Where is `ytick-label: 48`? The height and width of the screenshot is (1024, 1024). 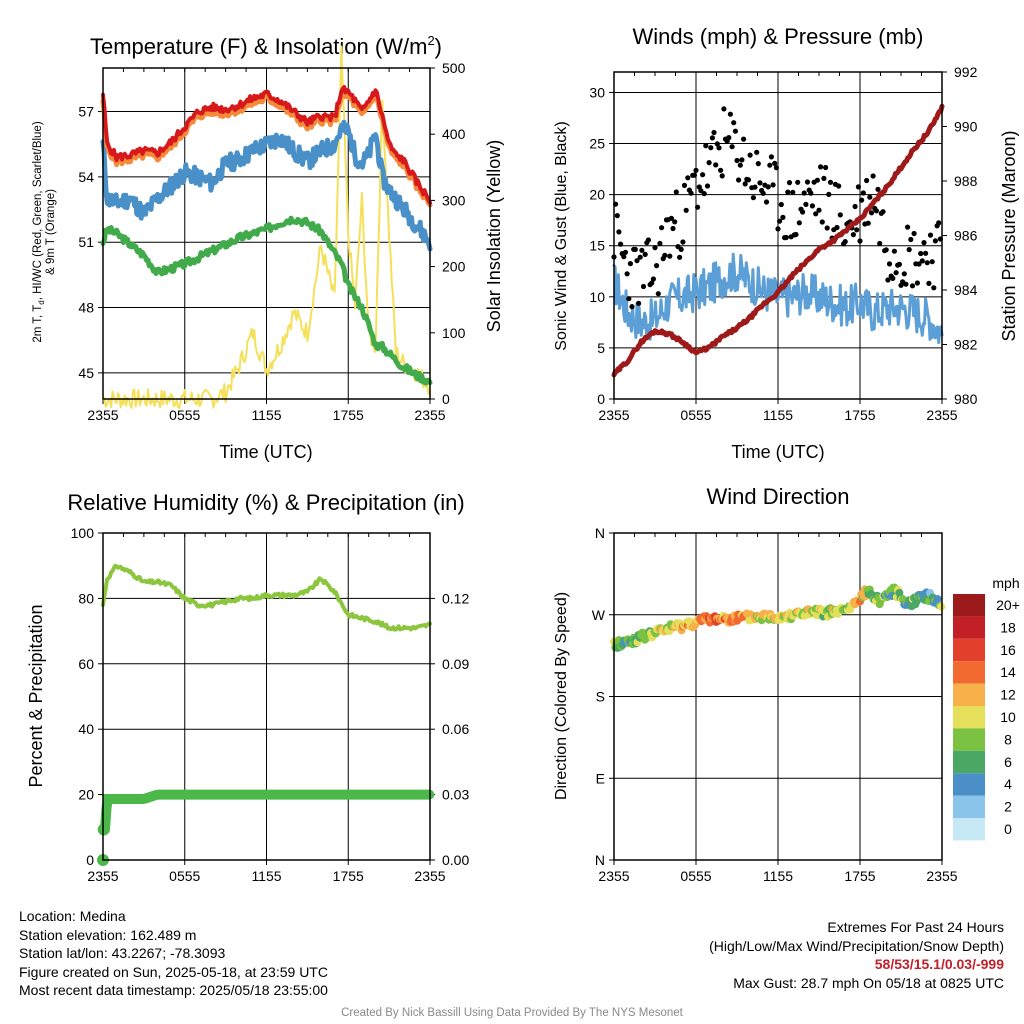 ytick-label: 48 is located at coordinates (86, 308).